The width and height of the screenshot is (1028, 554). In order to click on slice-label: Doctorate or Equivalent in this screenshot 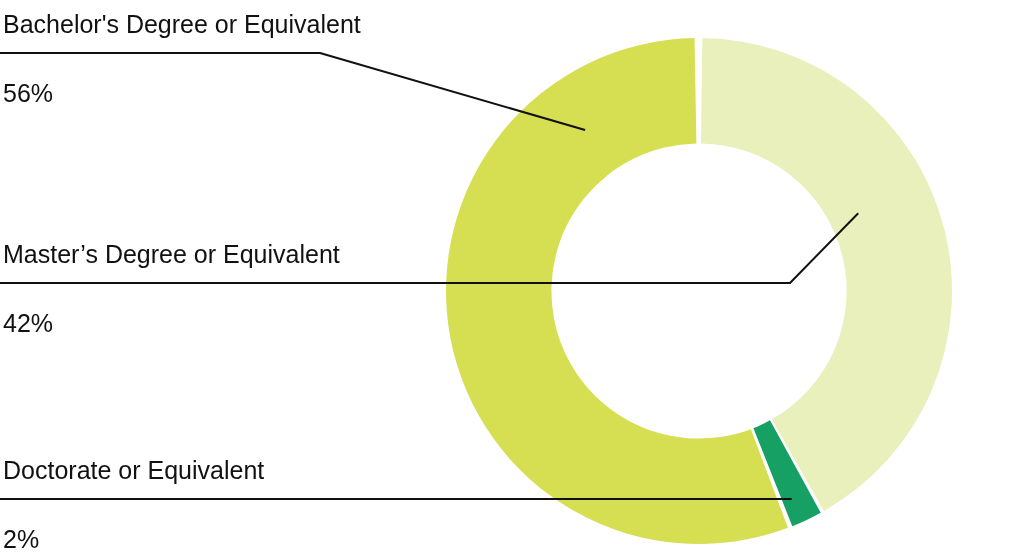, I will do `click(134, 470)`.